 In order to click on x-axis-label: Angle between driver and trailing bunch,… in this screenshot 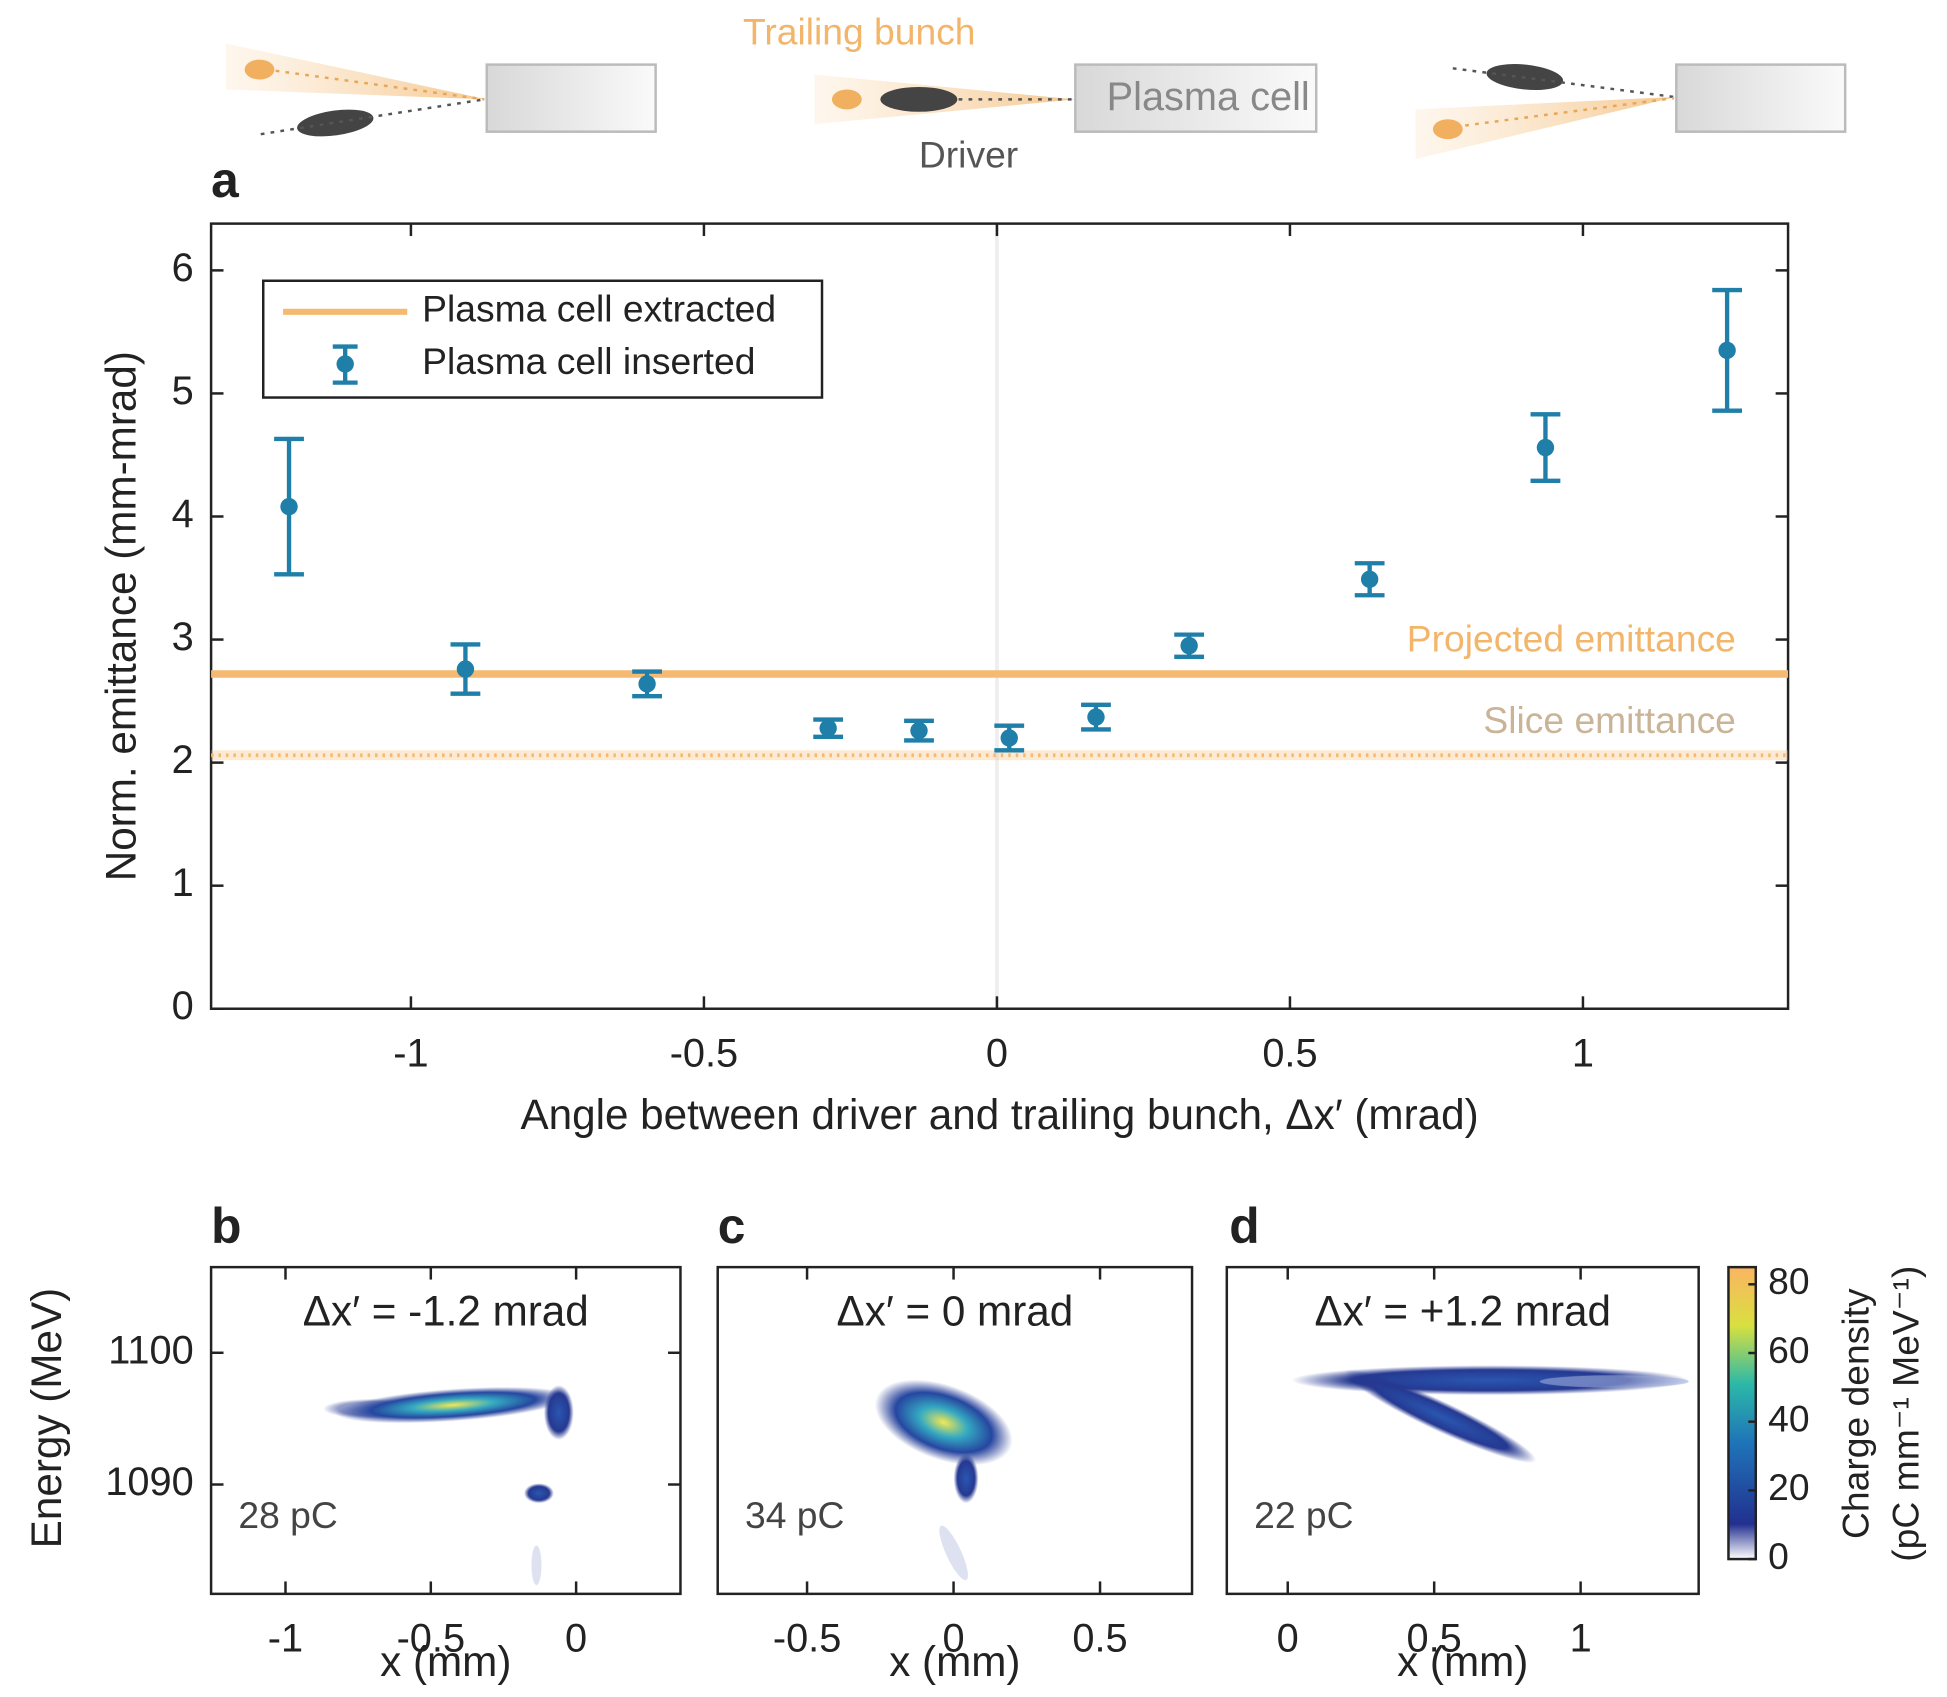, I will do `click(1000, 1114)`.